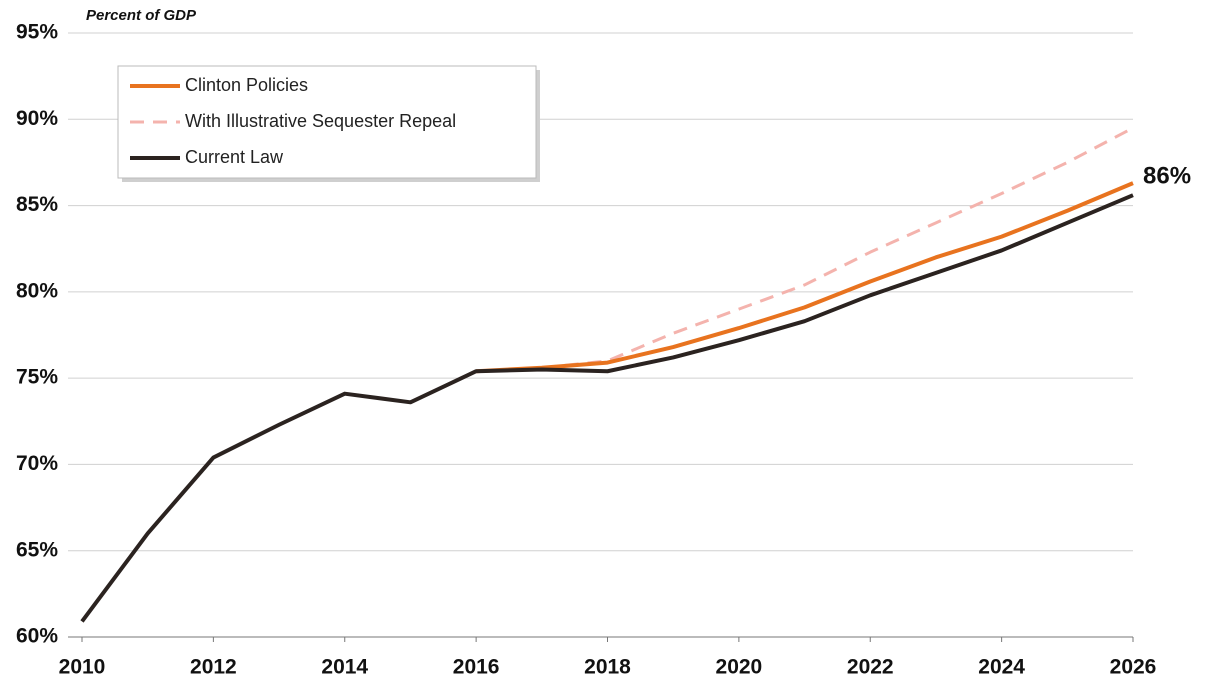 Image resolution: width=1207 pixels, height=681 pixels. I want to click on y-tick-label: 65%, so click(37, 549).